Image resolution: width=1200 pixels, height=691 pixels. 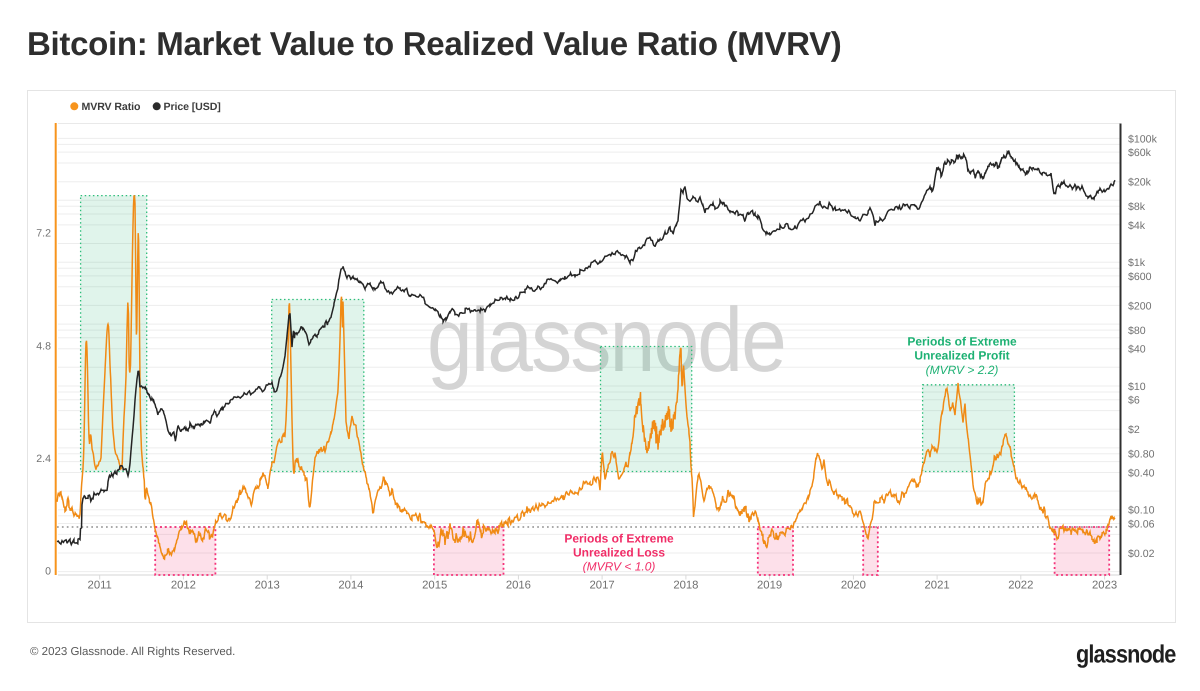 What do you see at coordinates (1141, 473) in the screenshot?
I see `svg-text: $0.40` at bounding box center [1141, 473].